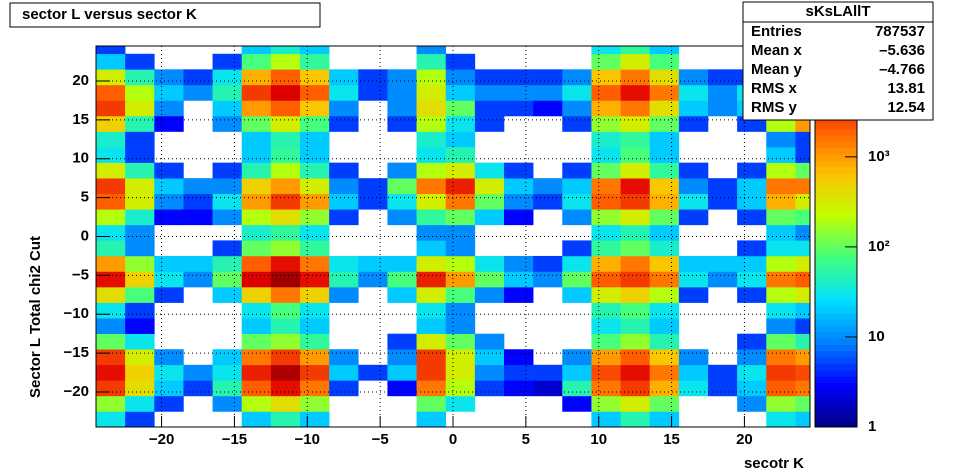 This screenshot has width=953, height=475. What do you see at coordinates (85, 235) in the screenshot?
I see `y-tick-label: 0` at bounding box center [85, 235].